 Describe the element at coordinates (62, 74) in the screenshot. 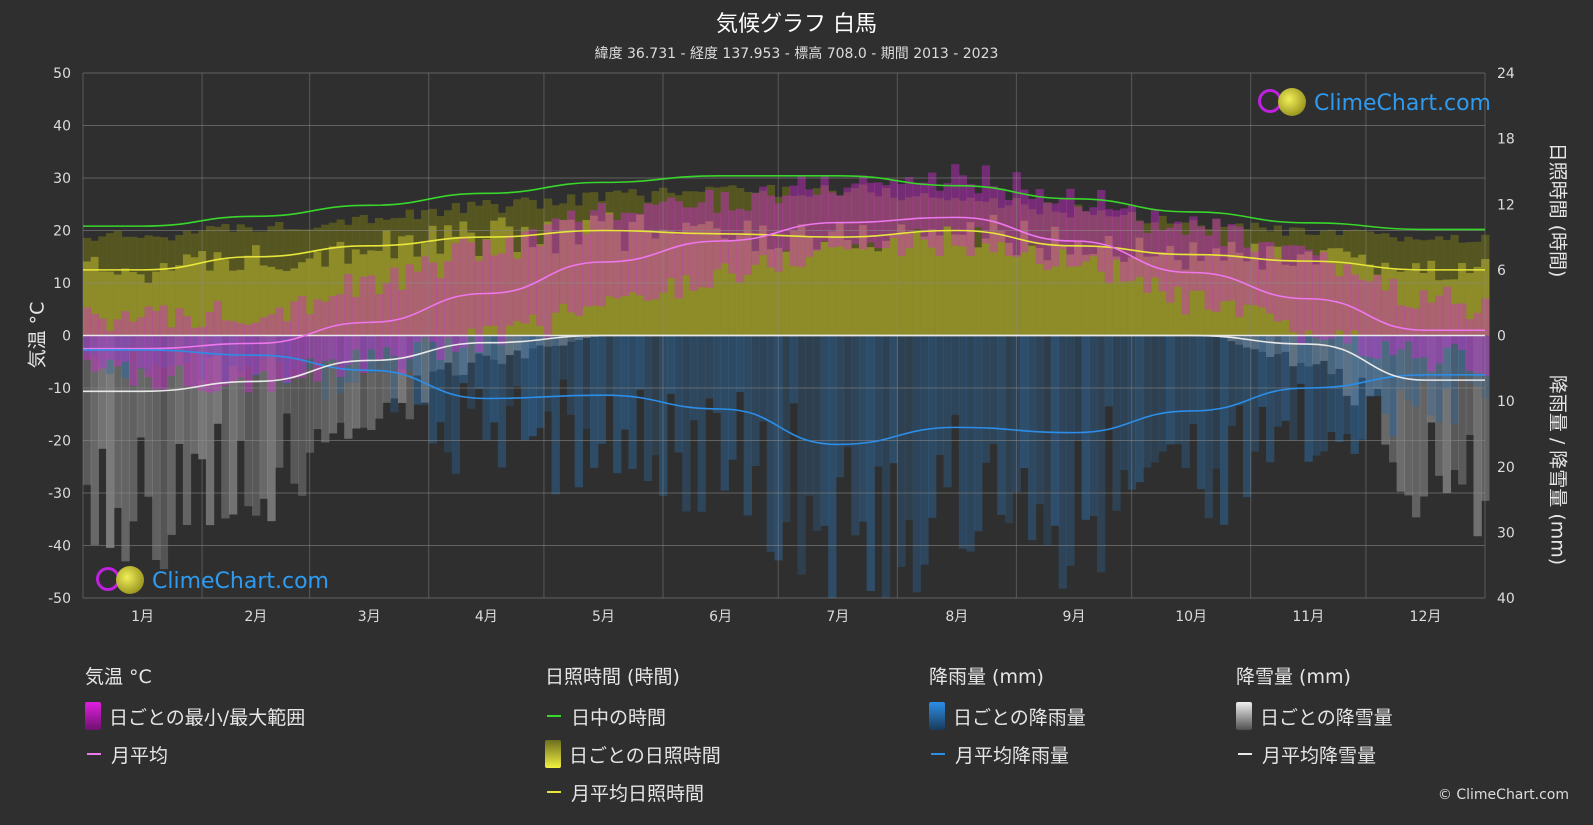

I see `left-tick-label: 50` at that location.